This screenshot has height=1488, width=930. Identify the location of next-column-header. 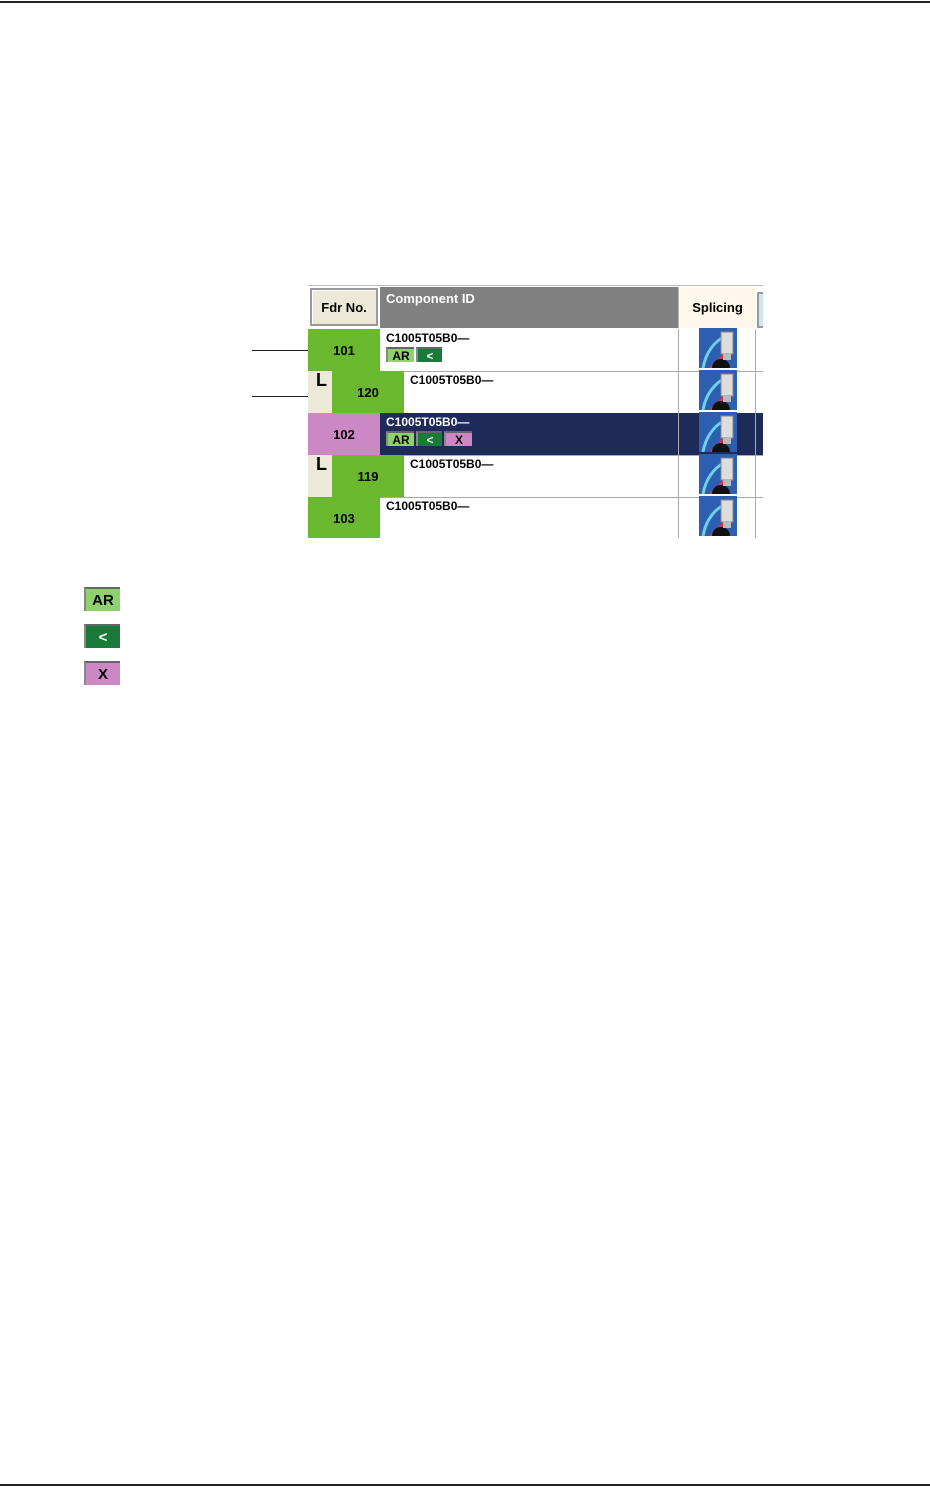
(760, 310).